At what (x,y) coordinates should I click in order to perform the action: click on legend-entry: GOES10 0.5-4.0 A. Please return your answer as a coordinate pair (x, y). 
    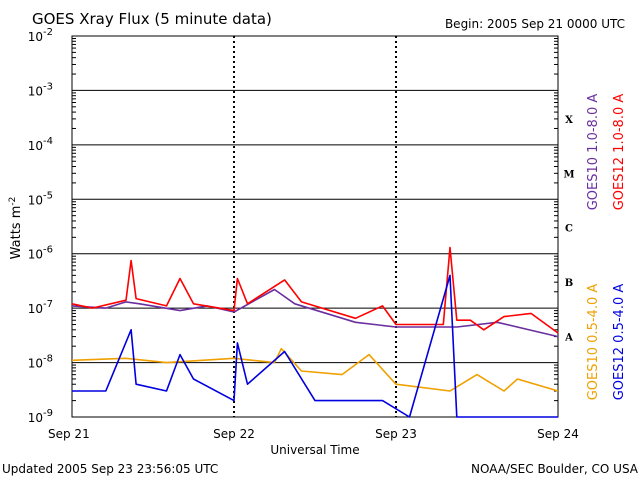
    Looking at the image, I should click on (593, 342).